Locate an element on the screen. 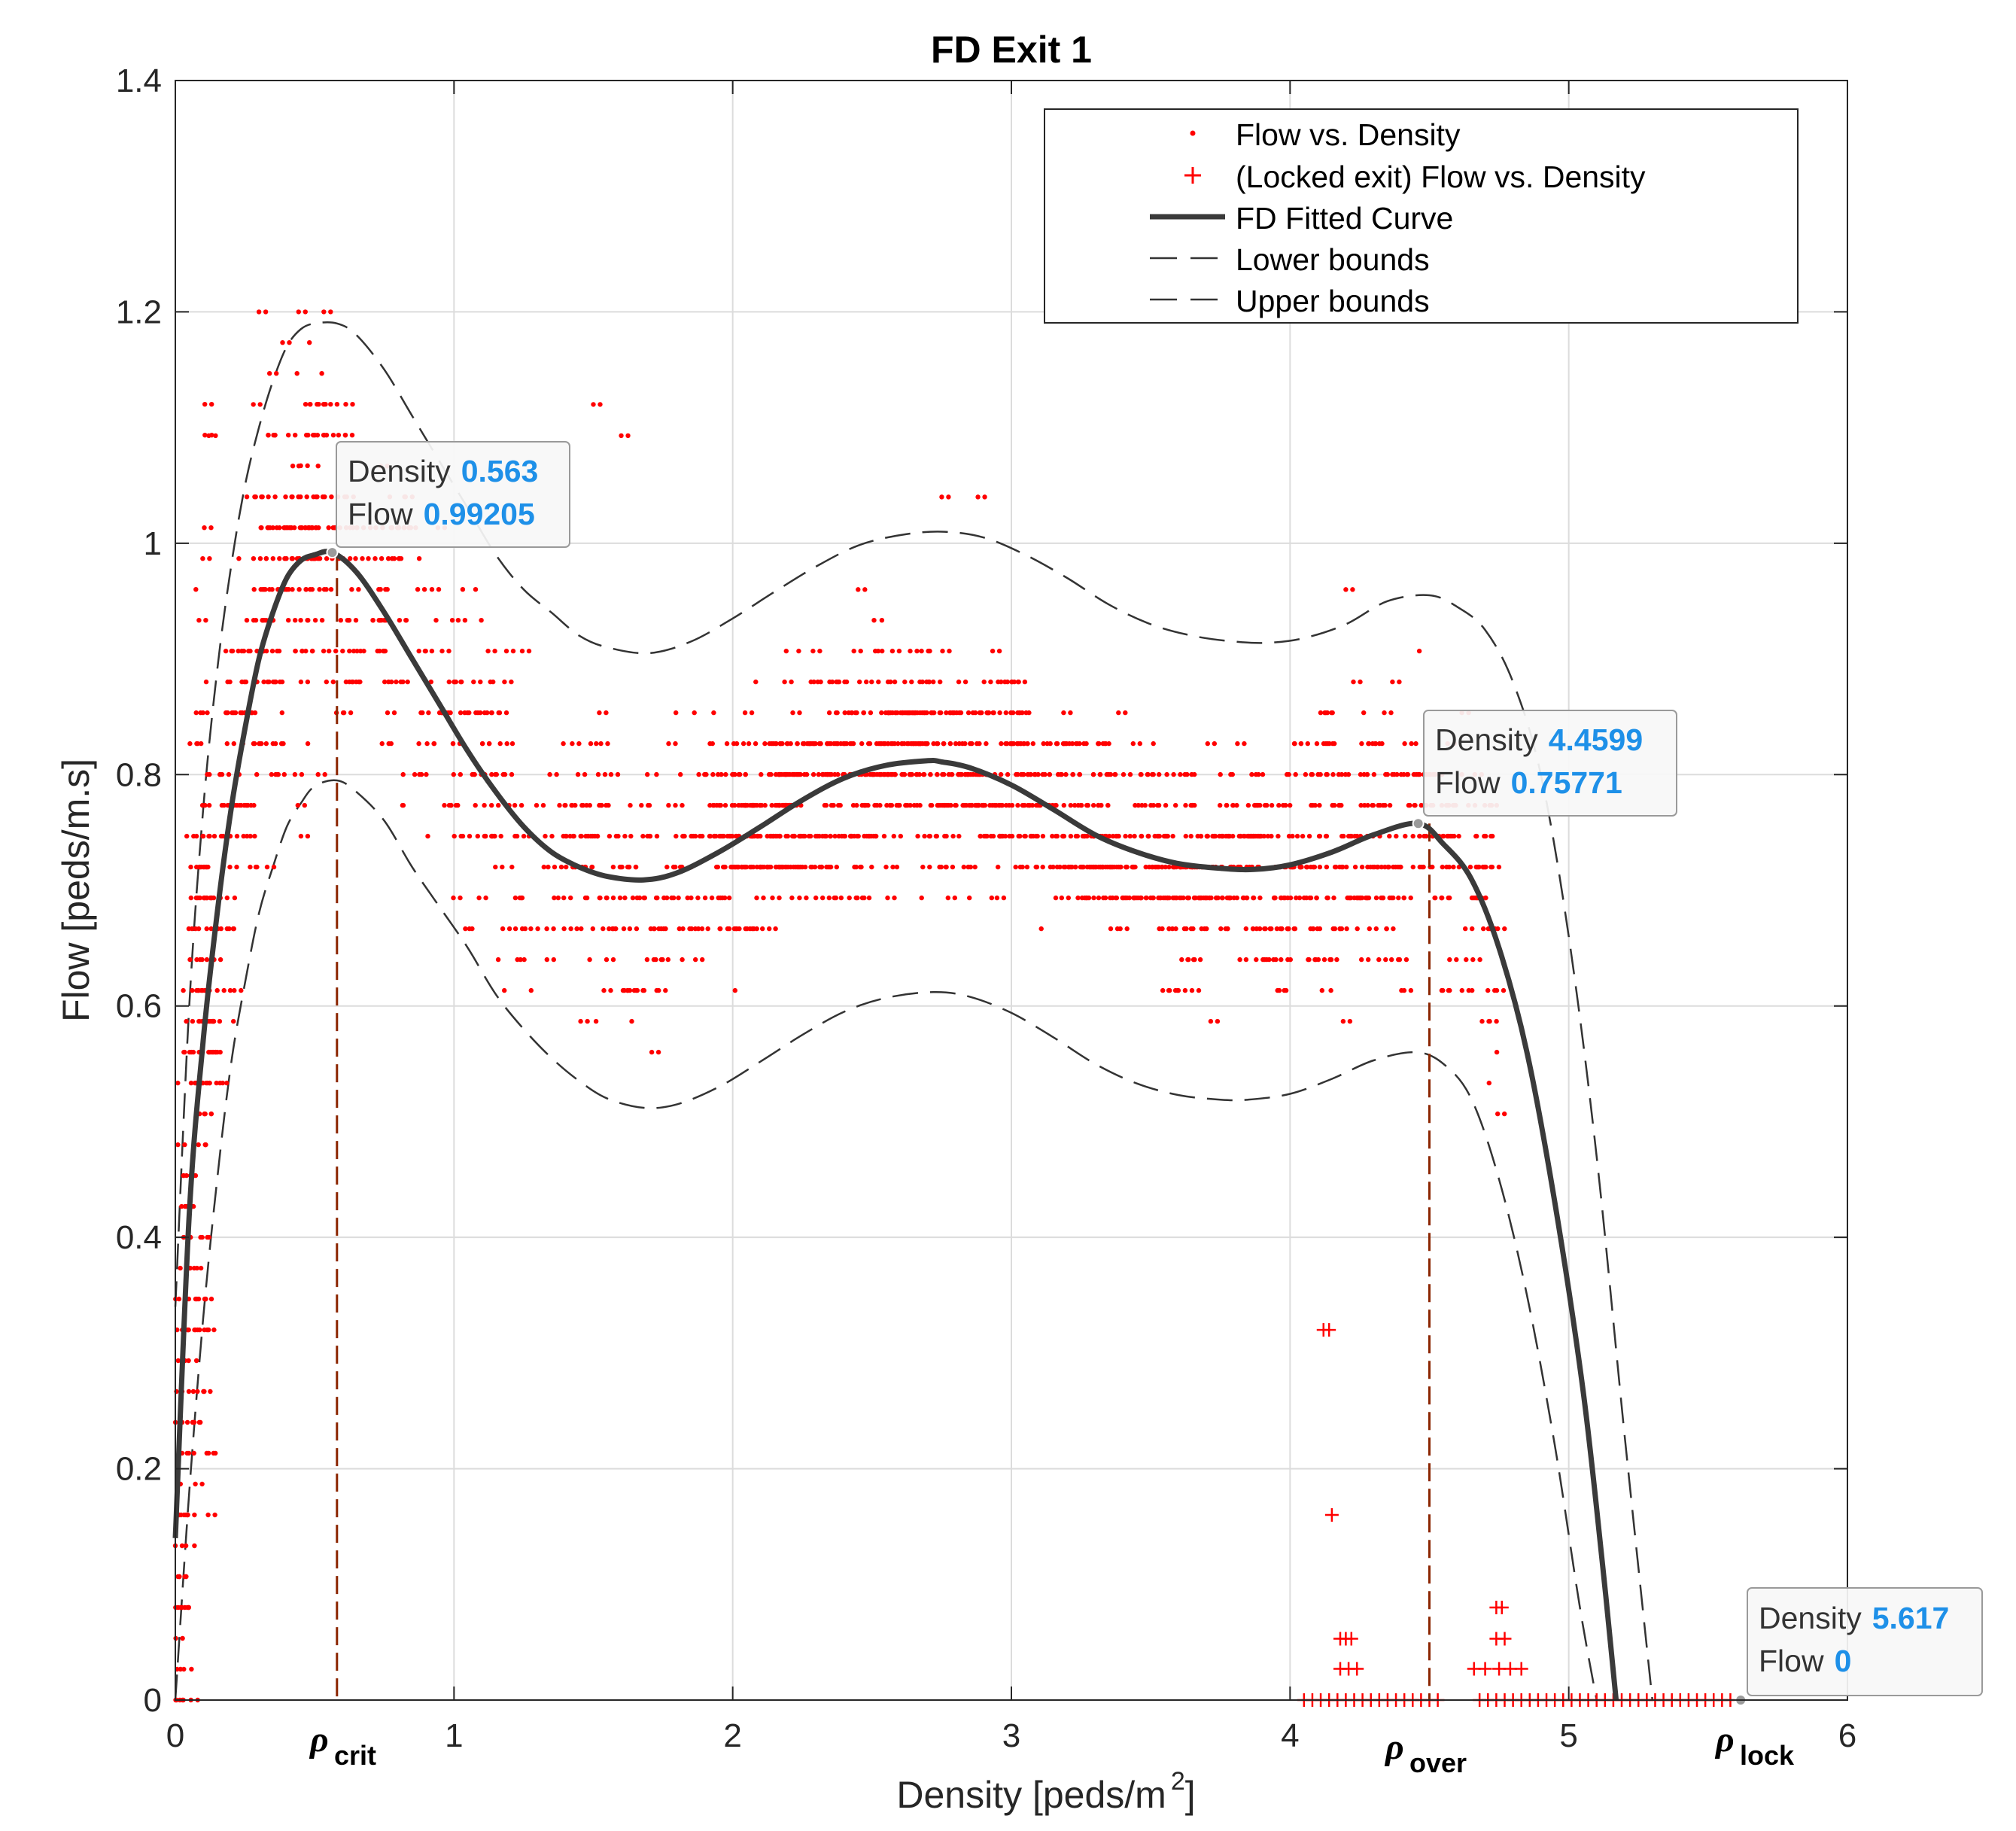 The height and width of the screenshot is (1831, 2016). rho-over-label: ρ over is located at coordinates (1425, 1752).